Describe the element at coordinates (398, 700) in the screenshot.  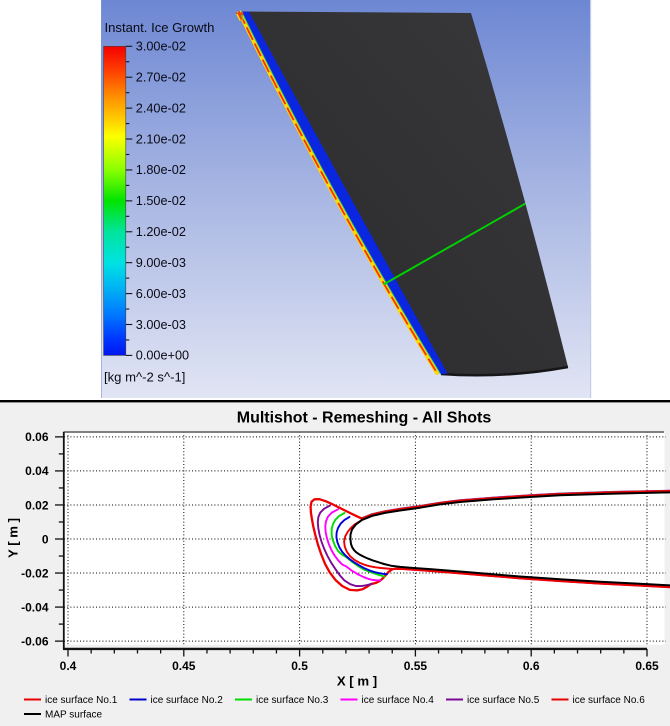
I see `svg-text: ice surface No.4` at that location.